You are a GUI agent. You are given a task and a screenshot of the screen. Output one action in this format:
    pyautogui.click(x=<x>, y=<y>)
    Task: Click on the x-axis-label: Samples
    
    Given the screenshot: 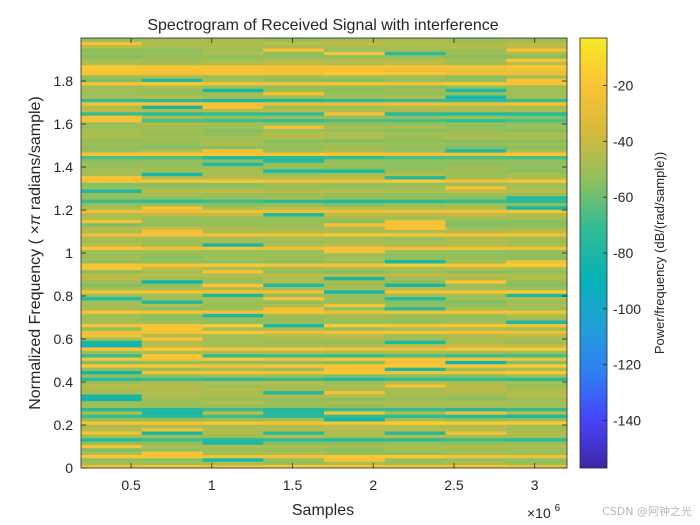 What is the action you would take?
    pyautogui.click(x=323, y=510)
    